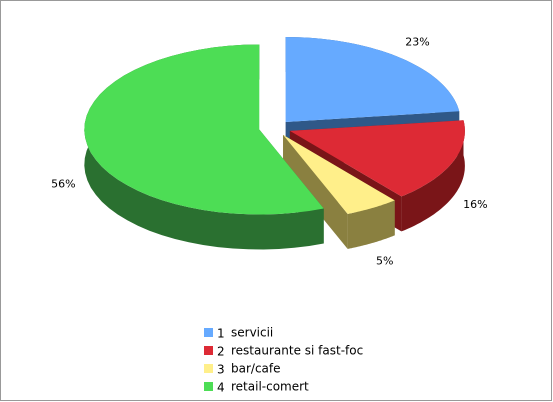  What do you see at coordinates (252, 333) in the screenshot?
I see `legend-label: servicii` at bounding box center [252, 333].